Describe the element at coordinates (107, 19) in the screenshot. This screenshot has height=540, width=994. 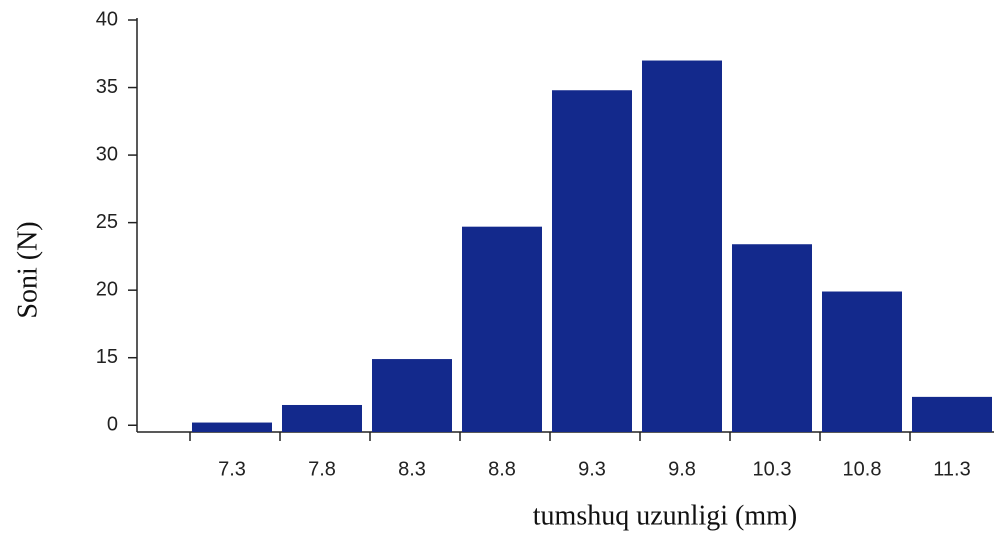
I see `y-tick-label: 40` at that location.